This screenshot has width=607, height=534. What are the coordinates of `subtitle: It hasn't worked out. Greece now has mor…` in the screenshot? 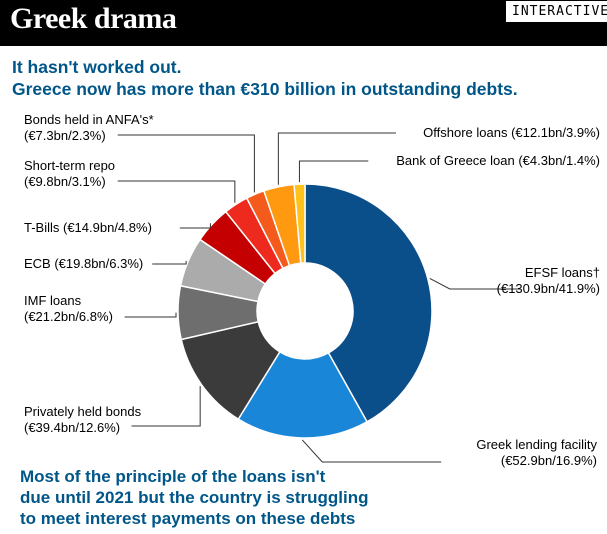 It's located at (265, 78).